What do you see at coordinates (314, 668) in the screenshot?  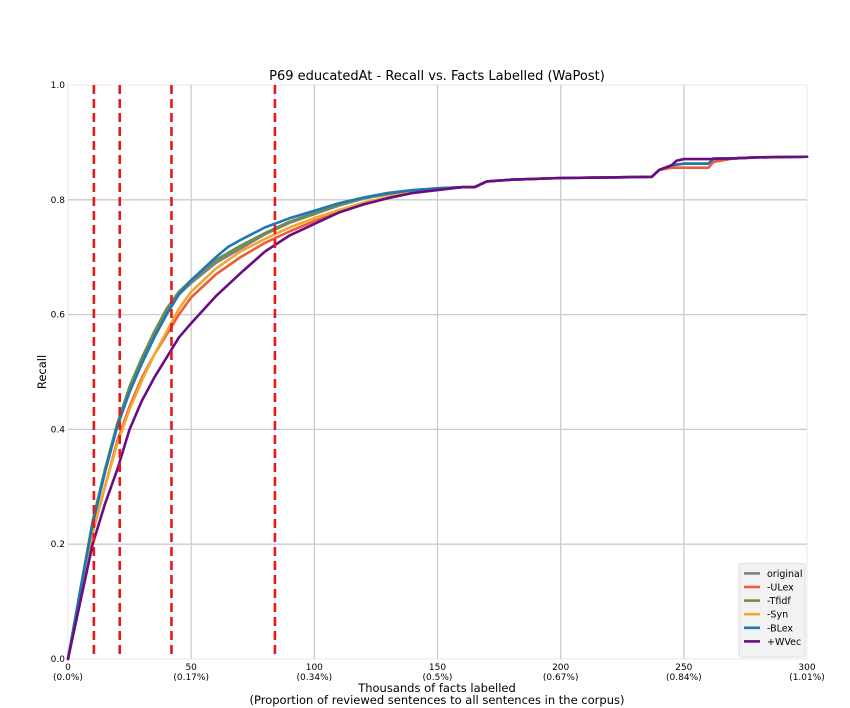 I see `x-tick-label: 100` at bounding box center [314, 668].